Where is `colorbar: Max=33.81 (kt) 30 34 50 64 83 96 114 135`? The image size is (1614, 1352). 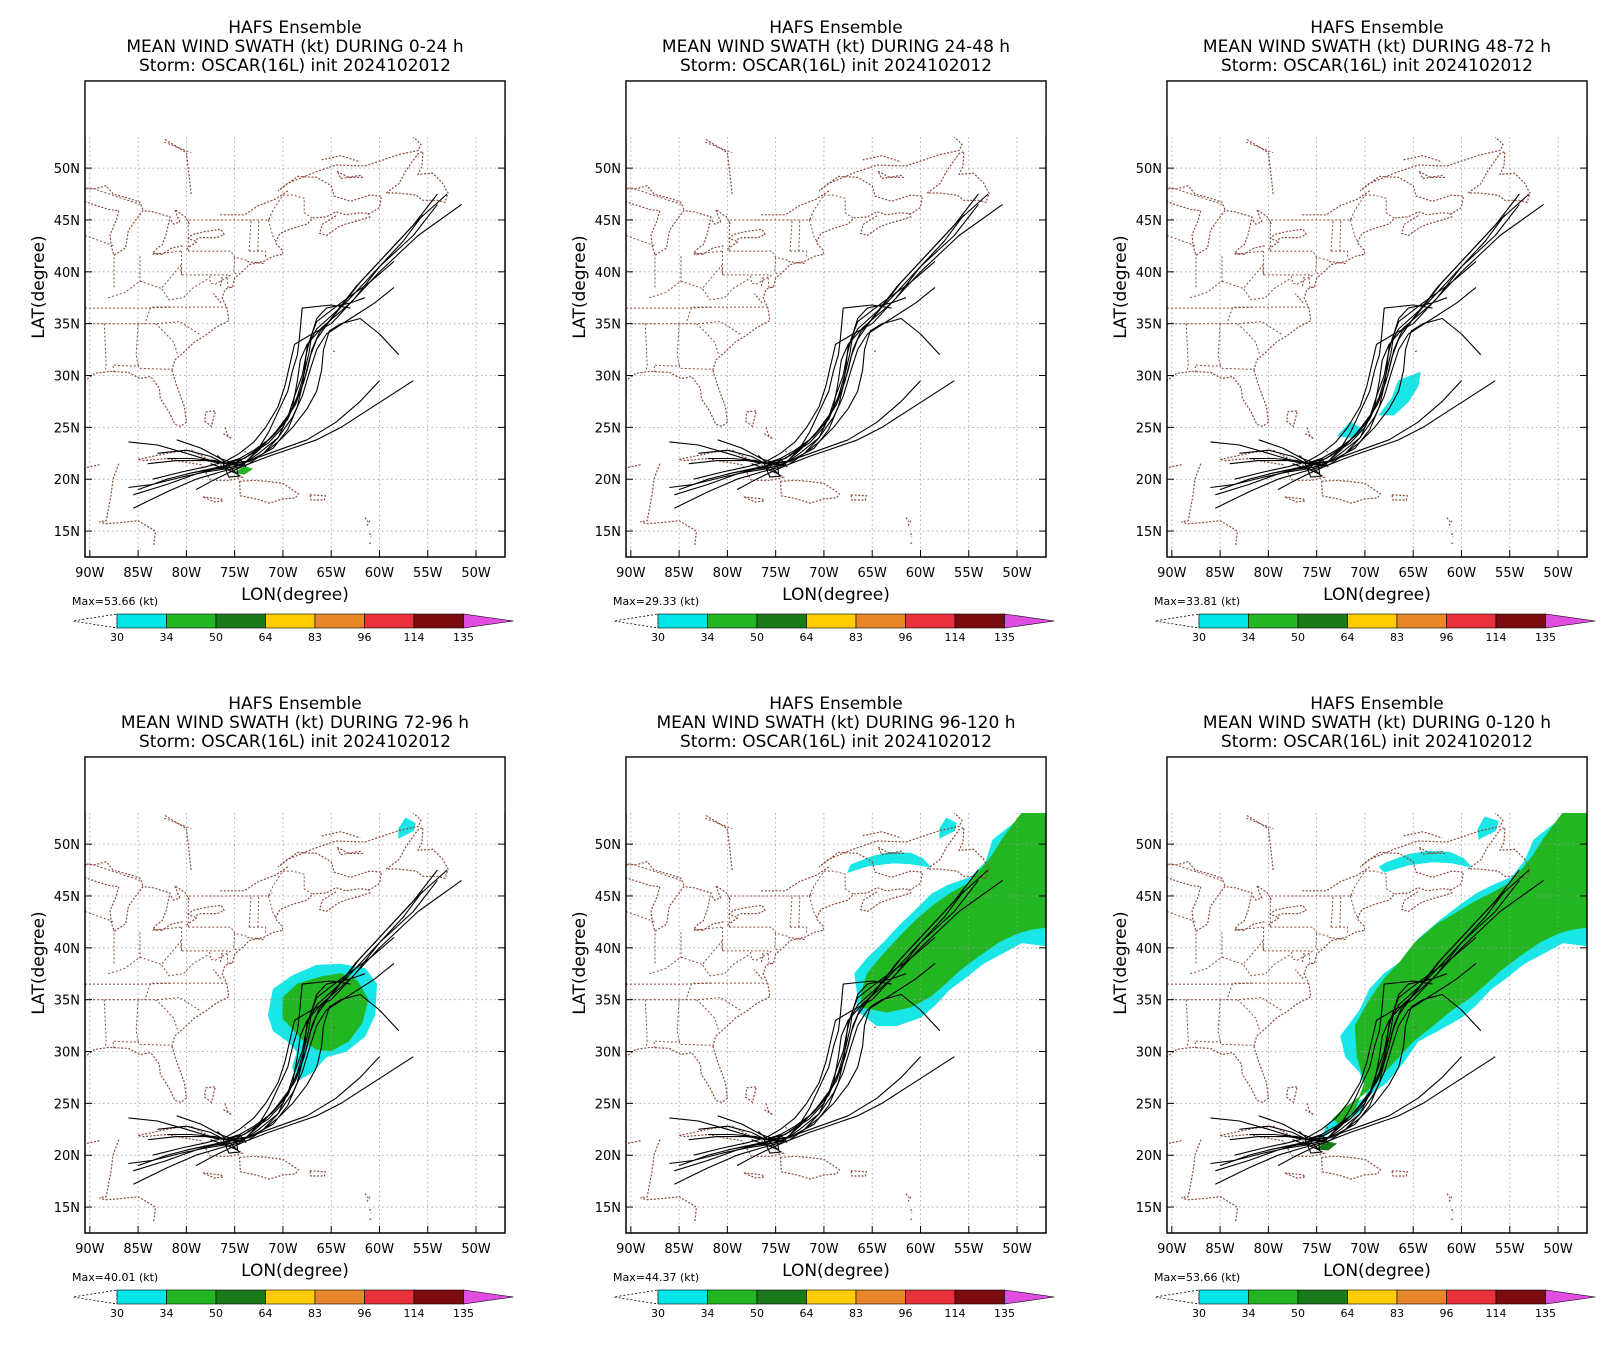
colorbar: Max=33.81 (kt) 30 34 50 64 83 96 114 135 is located at coordinates (1375, 619).